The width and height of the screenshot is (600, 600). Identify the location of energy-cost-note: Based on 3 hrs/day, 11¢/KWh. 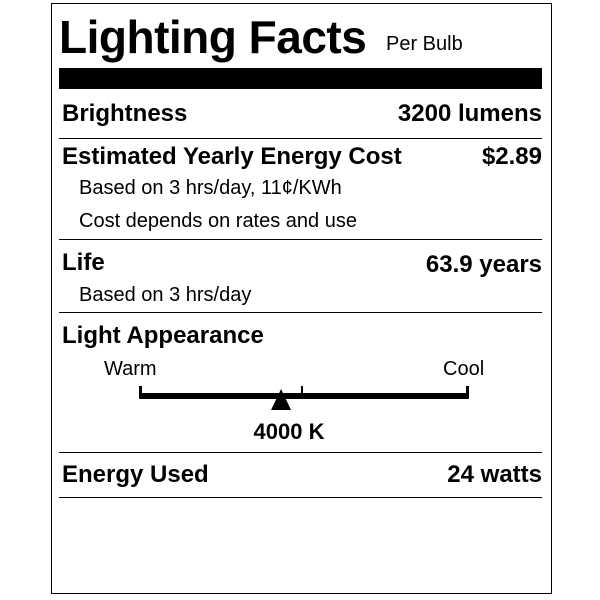
(210, 188).